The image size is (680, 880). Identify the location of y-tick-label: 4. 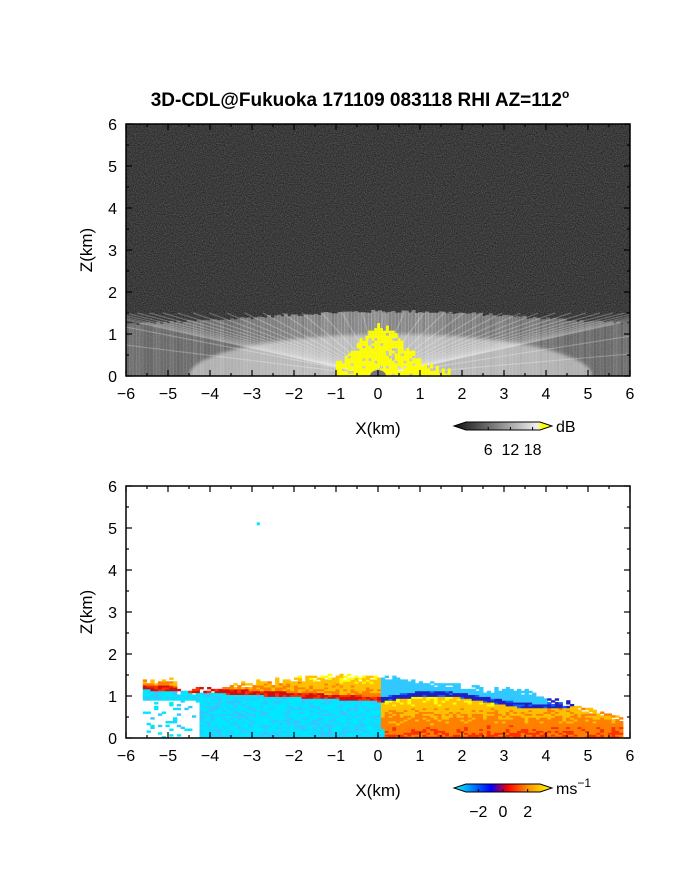
(112, 571).